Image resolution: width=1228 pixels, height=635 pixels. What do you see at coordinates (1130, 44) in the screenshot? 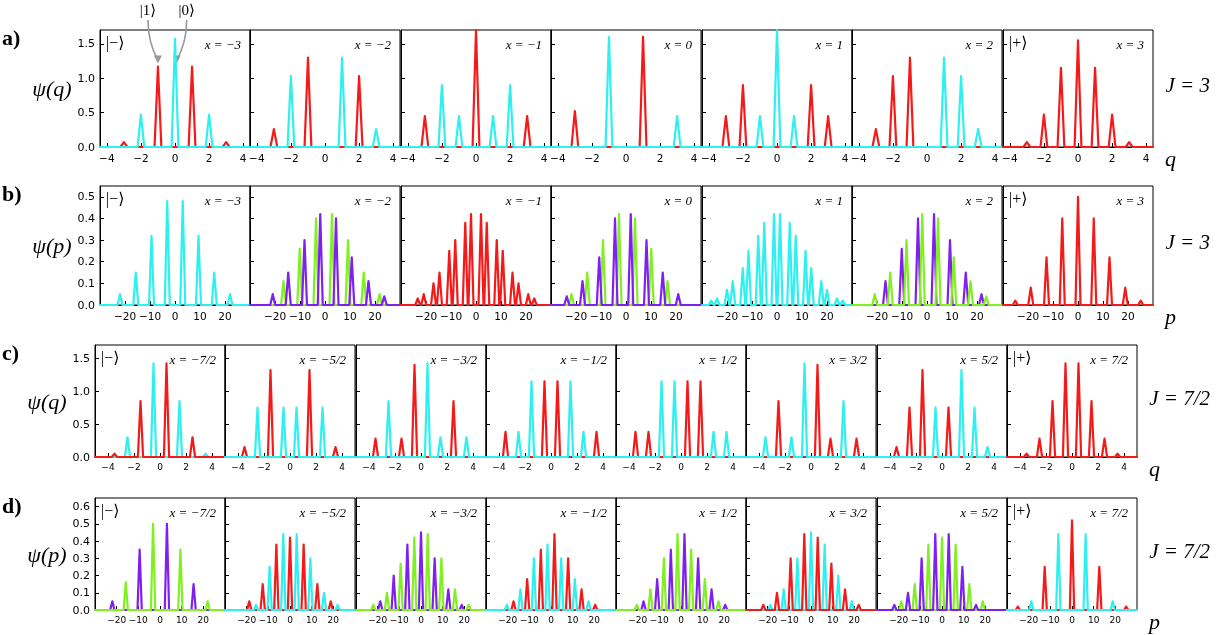
I see `text: x = 3` at bounding box center [1130, 44].